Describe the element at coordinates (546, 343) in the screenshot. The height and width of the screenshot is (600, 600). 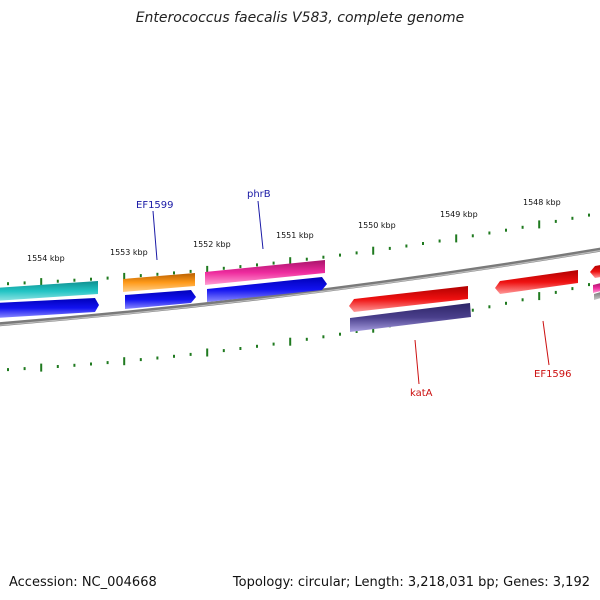
I see `callout-line-ef1596` at that location.